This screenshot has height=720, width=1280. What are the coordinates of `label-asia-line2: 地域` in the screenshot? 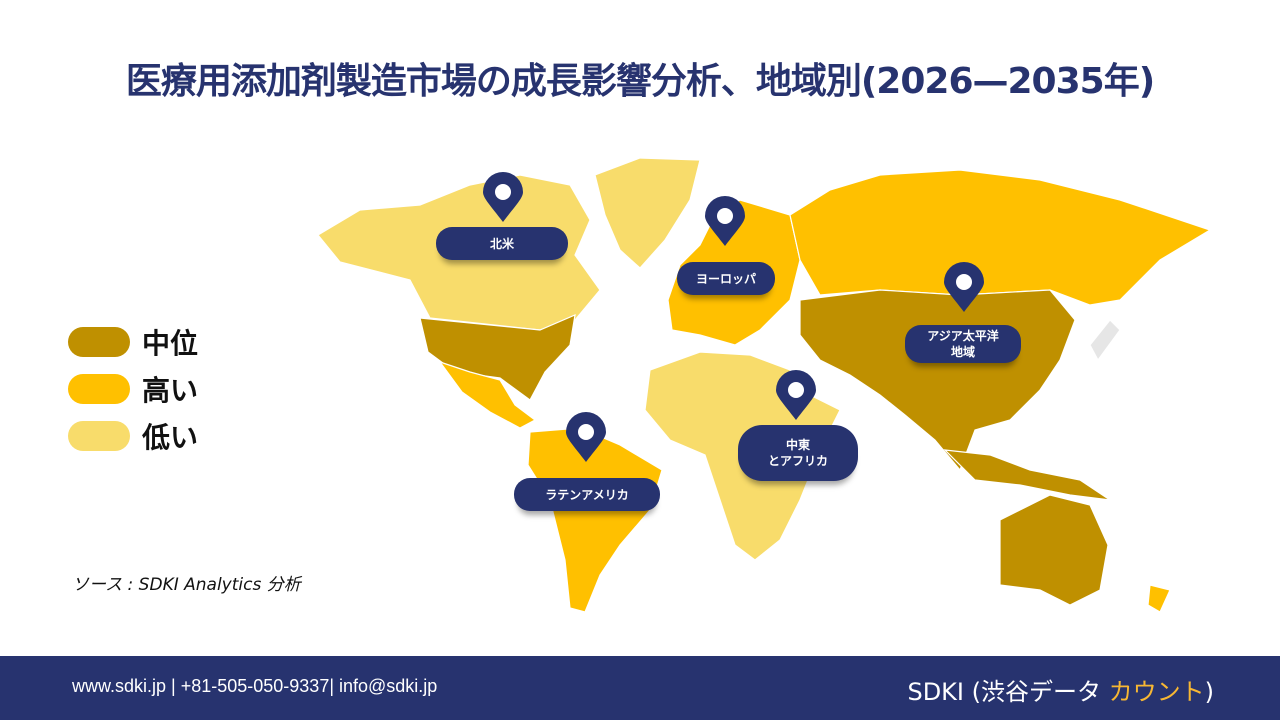 It's located at (962, 352).